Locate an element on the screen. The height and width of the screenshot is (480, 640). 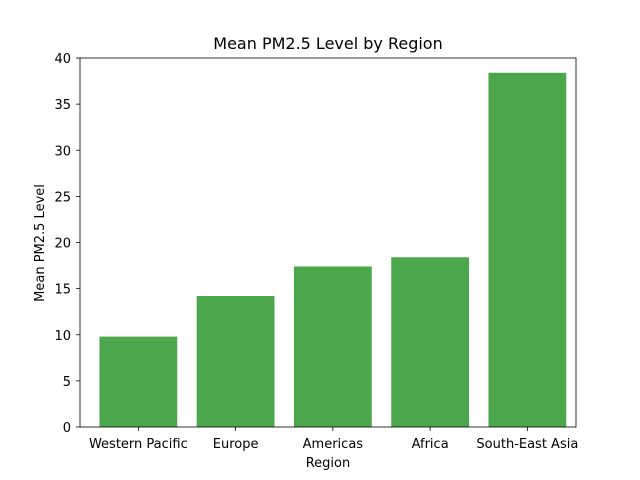
chart-title: Mean PM2.5 Level by Region is located at coordinates (327, 43).